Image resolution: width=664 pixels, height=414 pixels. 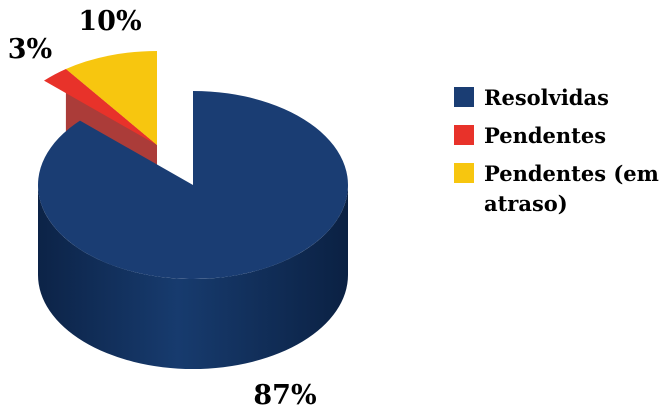 I want to click on legend-label: Pendentes, so click(x=545, y=135).